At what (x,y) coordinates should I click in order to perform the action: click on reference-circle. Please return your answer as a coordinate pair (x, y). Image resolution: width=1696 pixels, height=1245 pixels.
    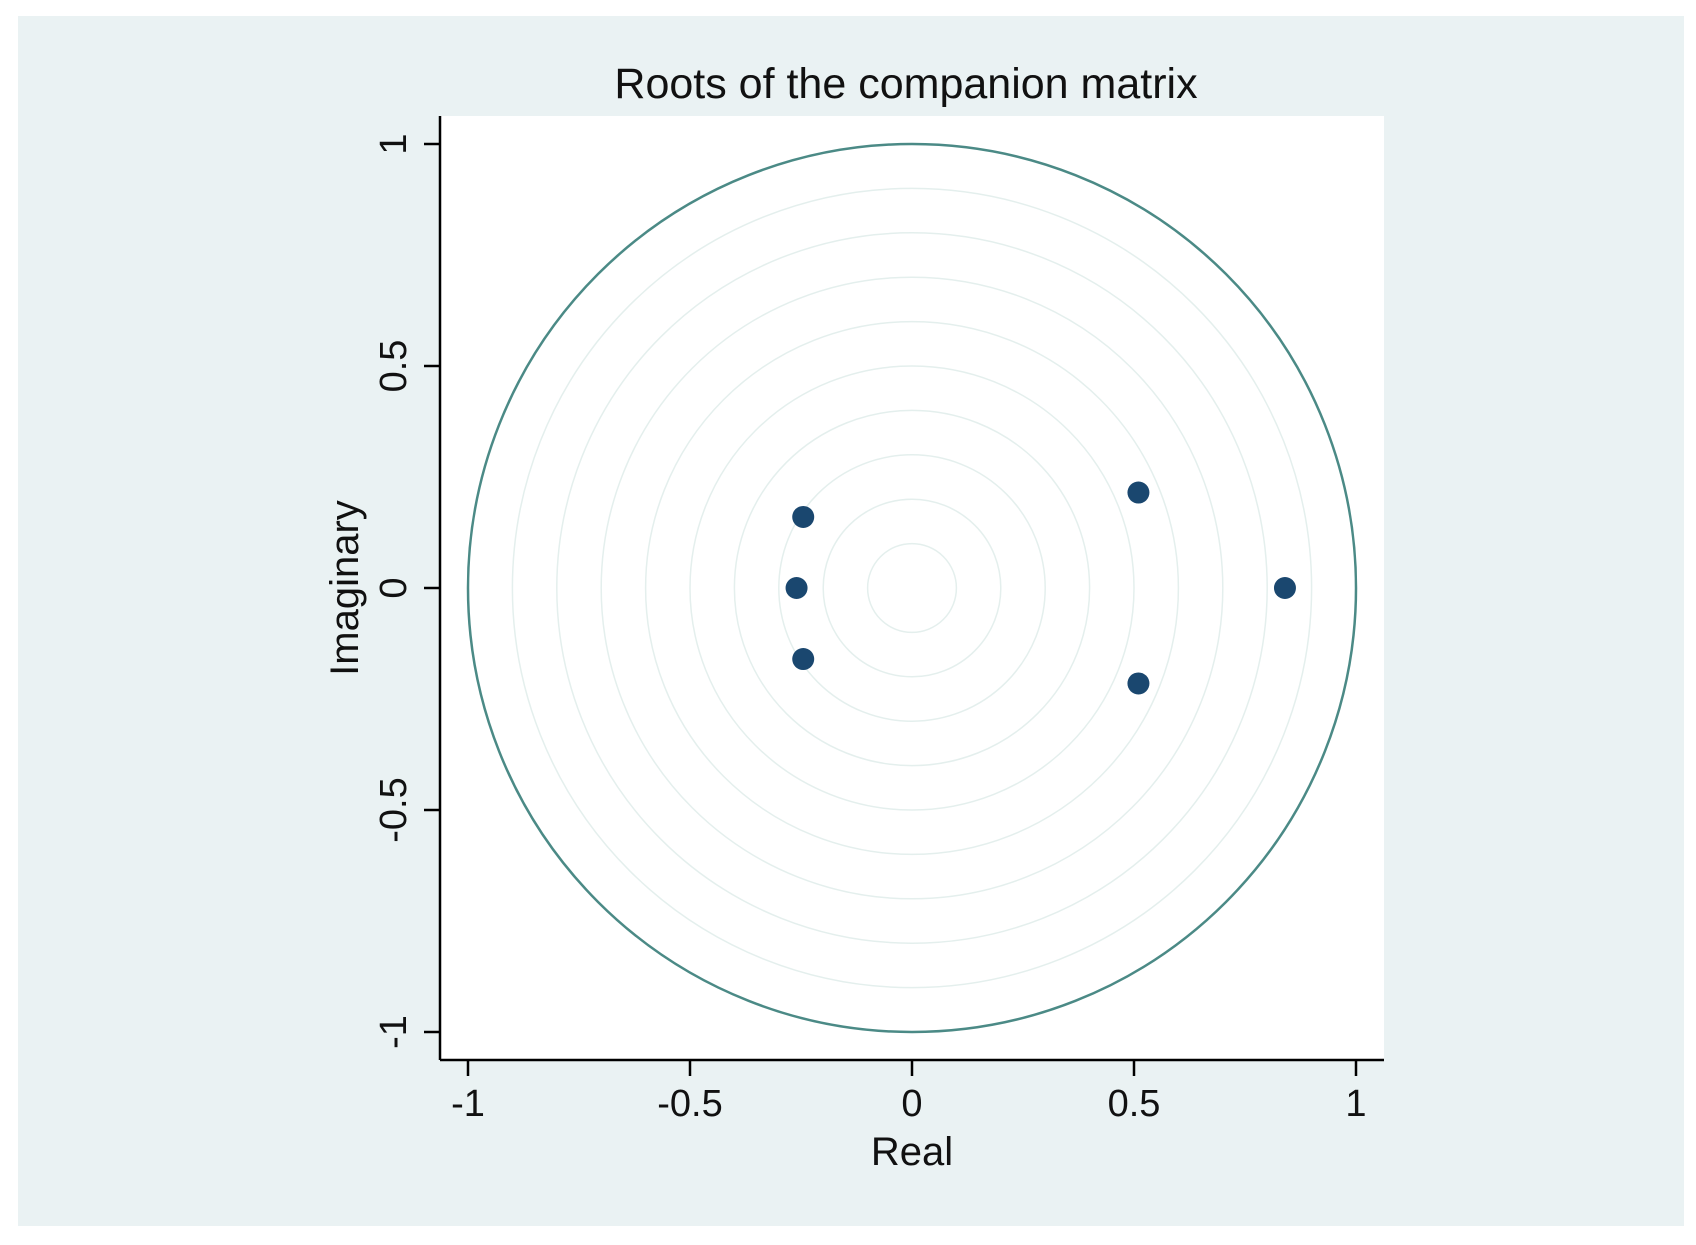
    Looking at the image, I should click on (912, 588).